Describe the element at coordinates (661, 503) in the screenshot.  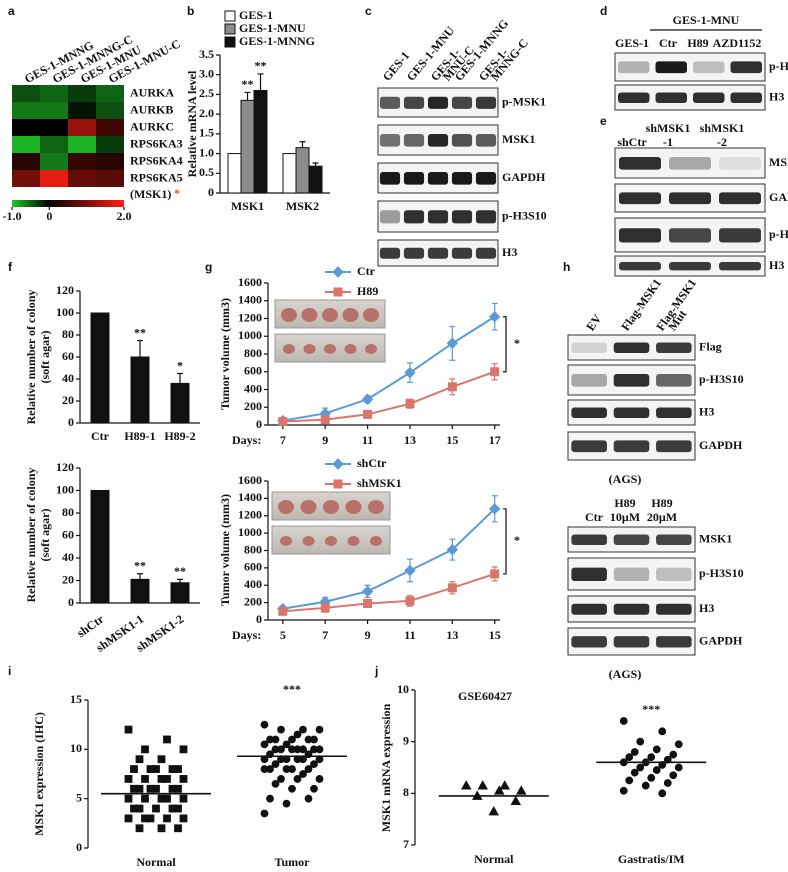
I see `lane-label: H89` at that location.